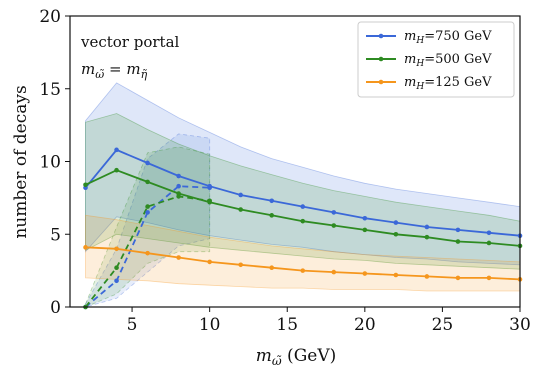  What do you see at coordinates (55, 308) in the screenshot?
I see `y-tick-label: 0` at bounding box center [55, 308].